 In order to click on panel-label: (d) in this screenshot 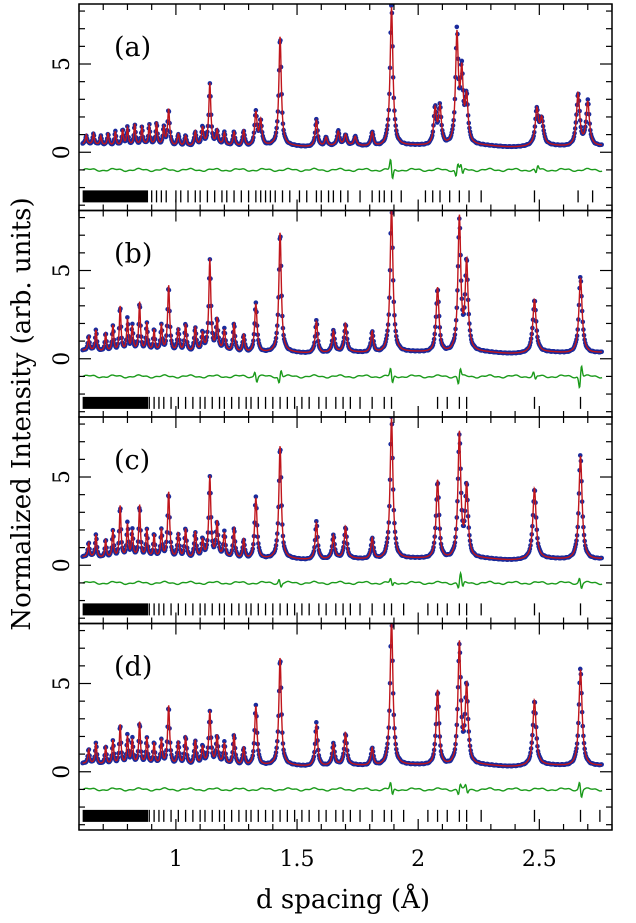, I will do `click(133, 667)`.